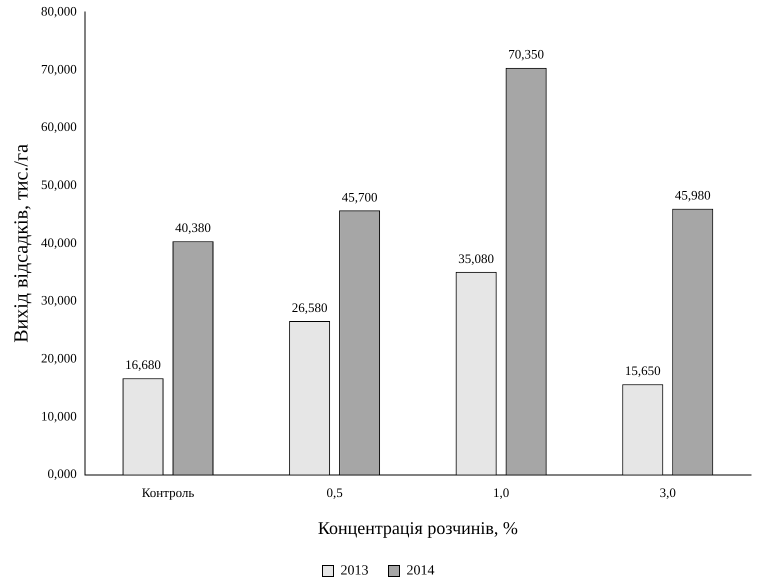 This screenshot has width=771, height=588. I want to click on data-label: 26,580, so click(310, 307).